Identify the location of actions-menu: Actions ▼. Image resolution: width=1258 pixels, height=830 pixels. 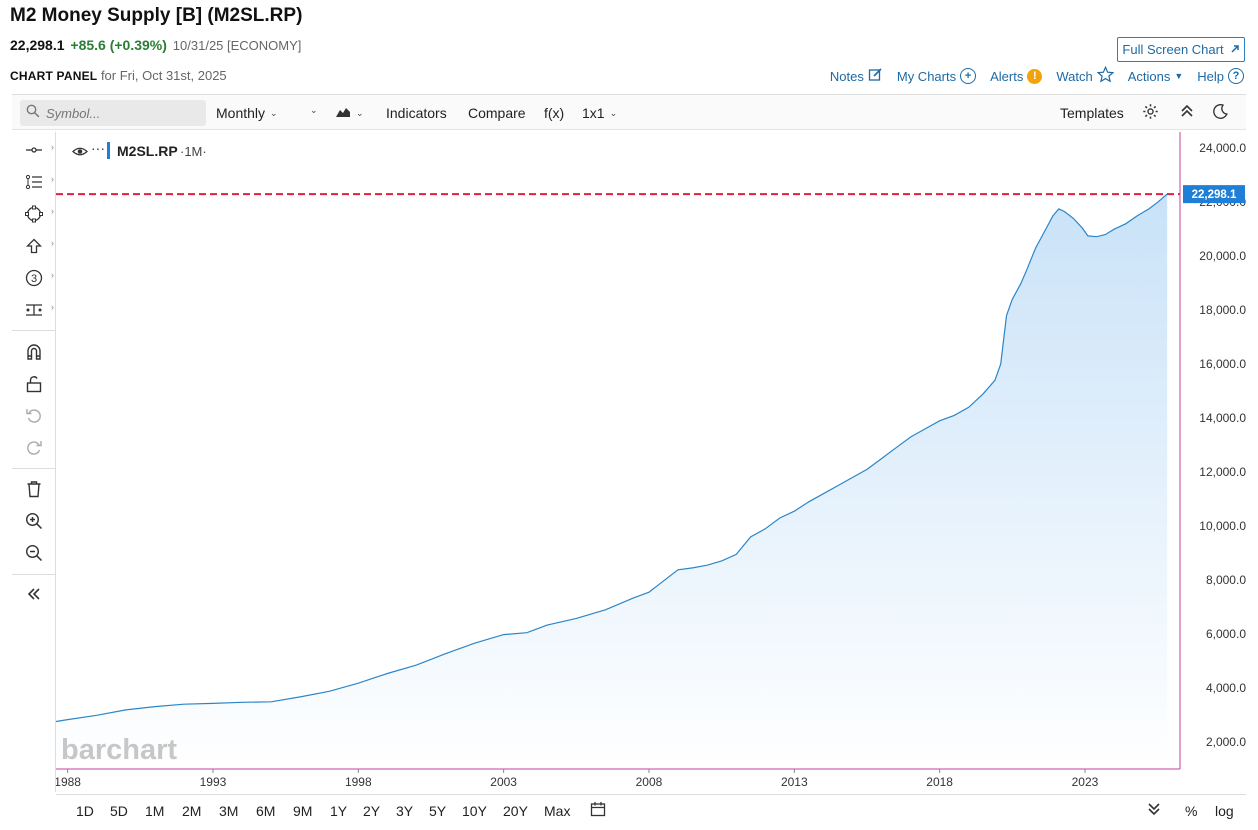
(1156, 76).